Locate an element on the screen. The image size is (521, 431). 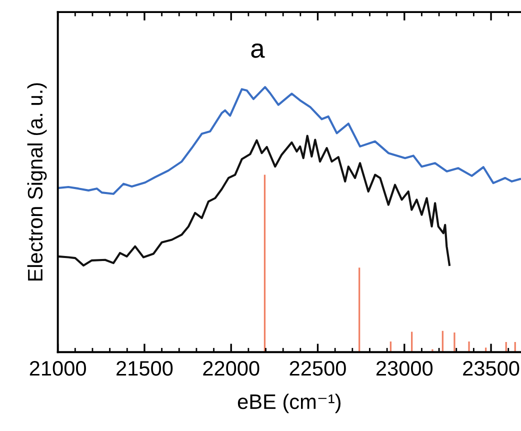
x-tick-label: 21500 is located at coordinates (144, 368).